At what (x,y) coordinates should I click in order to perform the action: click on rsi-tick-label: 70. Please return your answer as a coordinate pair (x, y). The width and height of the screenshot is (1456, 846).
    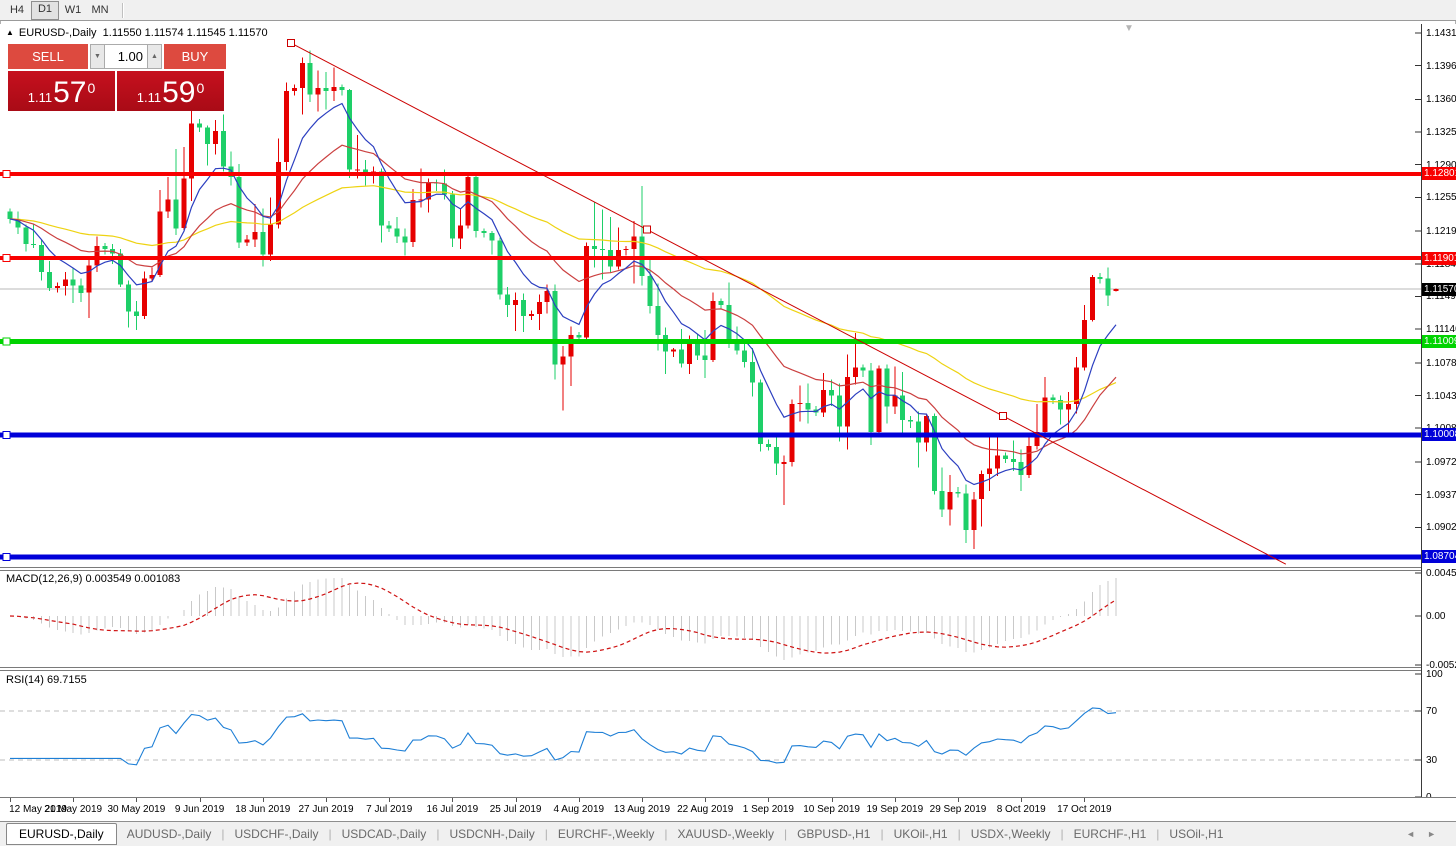
    Looking at the image, I should click on (1432, 711).